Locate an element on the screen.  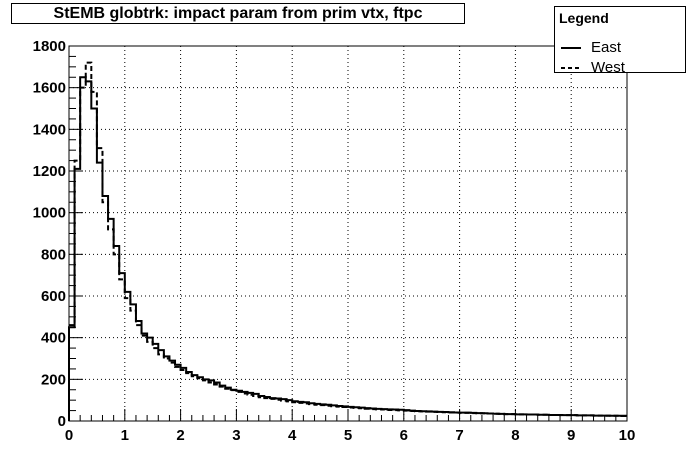
x-tick-label: 4 is located at coordinates (292, 435).